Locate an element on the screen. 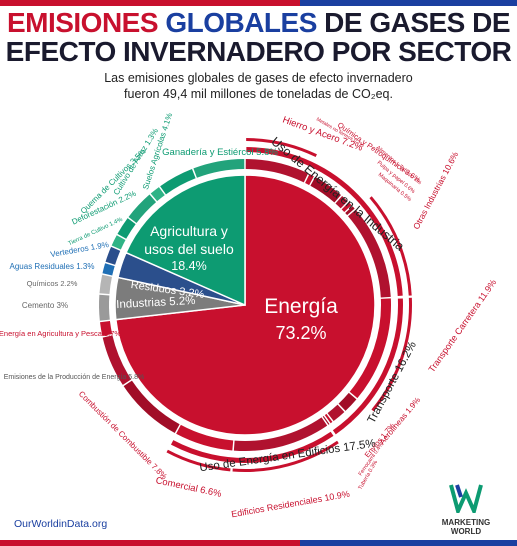 Image resolution: width=517 pixels, height=546 pixels. logo-word-1: MARKETING is located at coordinates (466, 522).